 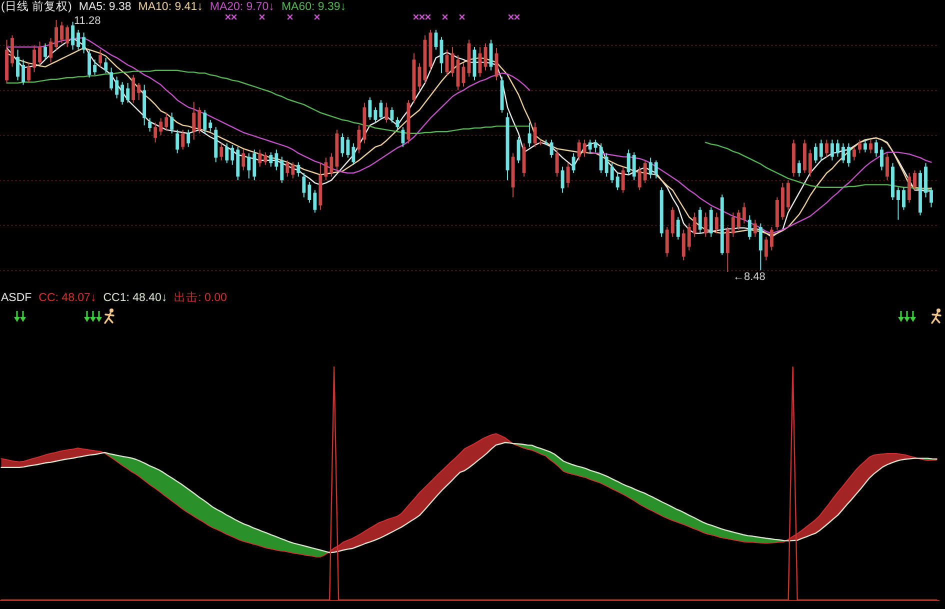 I want to click on text: MA60: 9.39↓, so click(x=313, y=7).